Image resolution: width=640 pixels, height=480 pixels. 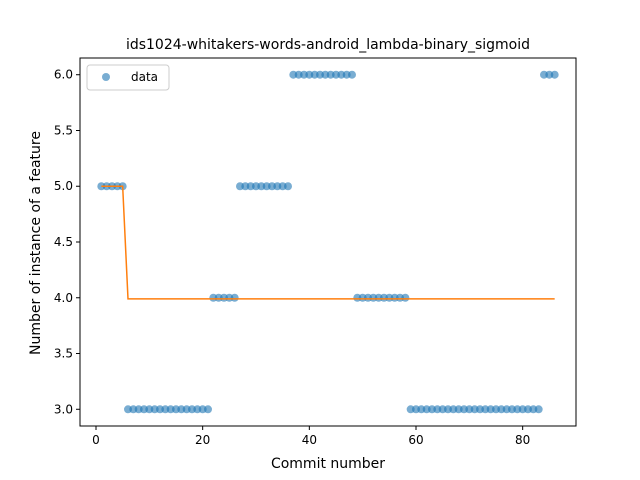 I want to click on legend: data, so click(x=128, y=77).